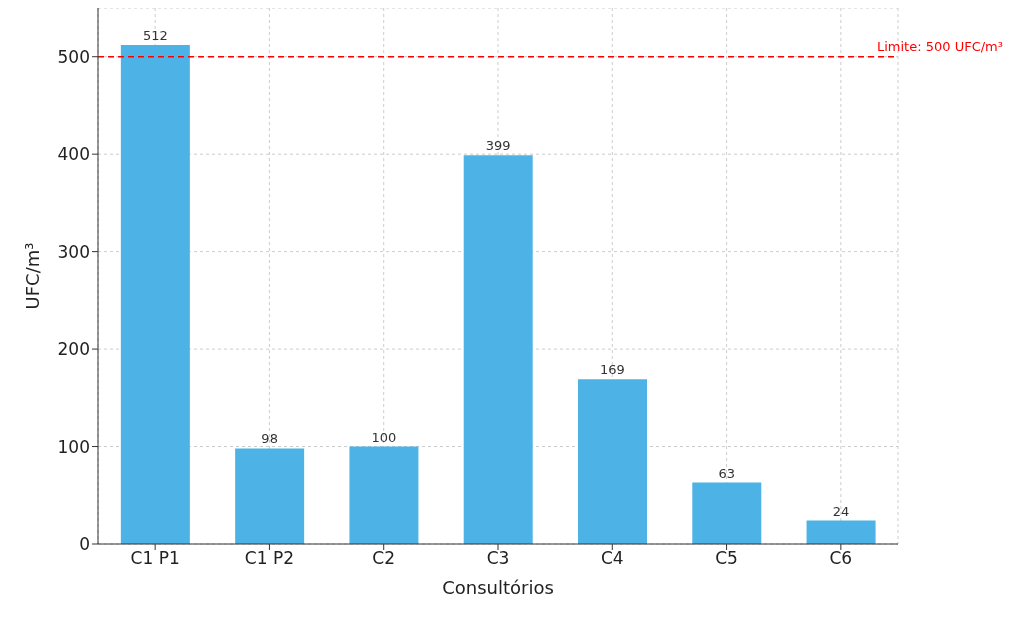  I want to click on data-label: 512, so click(155, 36).